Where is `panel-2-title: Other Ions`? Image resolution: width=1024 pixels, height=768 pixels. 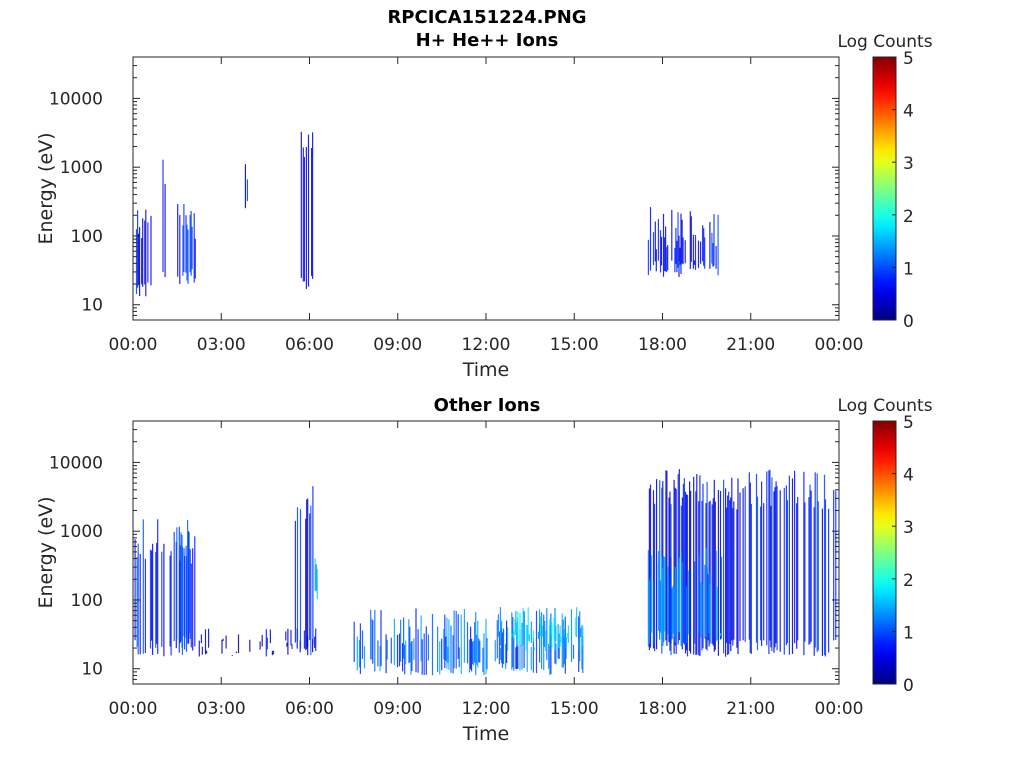 panel-2-title: Other Ions is located at coordinates (487, 405).